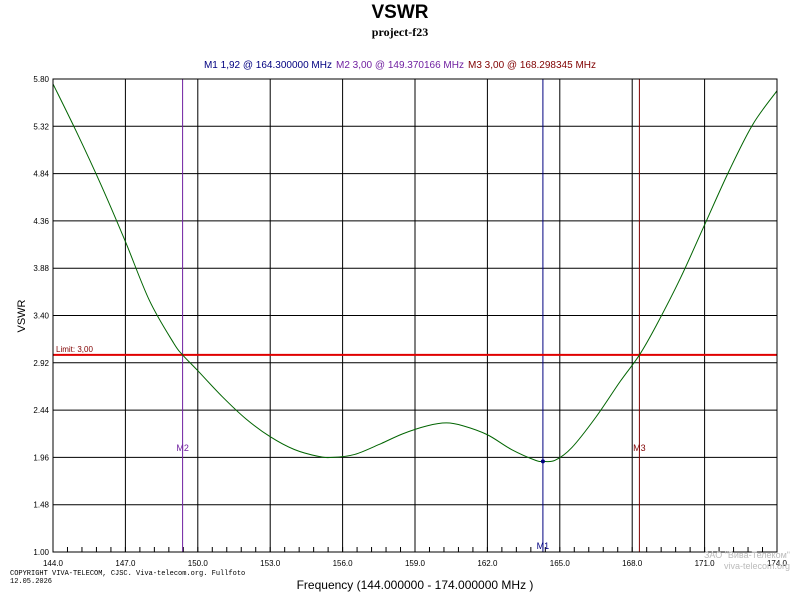 The image size is (800, 600). I want to click on x-tick-label: 144.0, so click(53, 563).